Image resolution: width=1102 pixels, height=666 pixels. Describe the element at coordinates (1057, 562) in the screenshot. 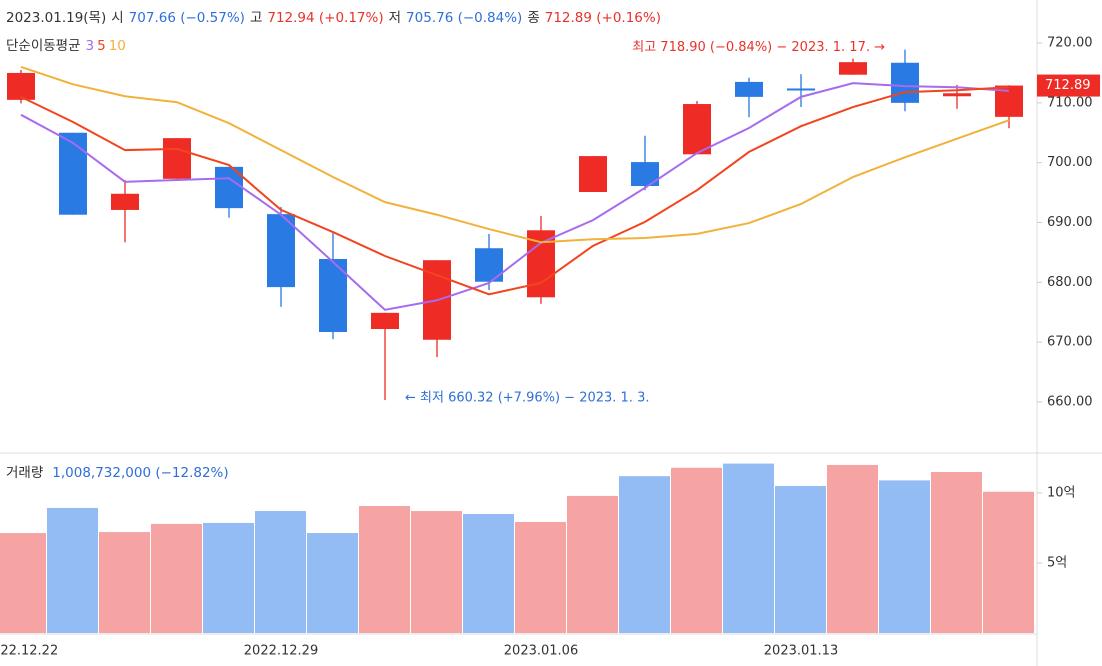

I see `y-tick-label: 5억` at that location.